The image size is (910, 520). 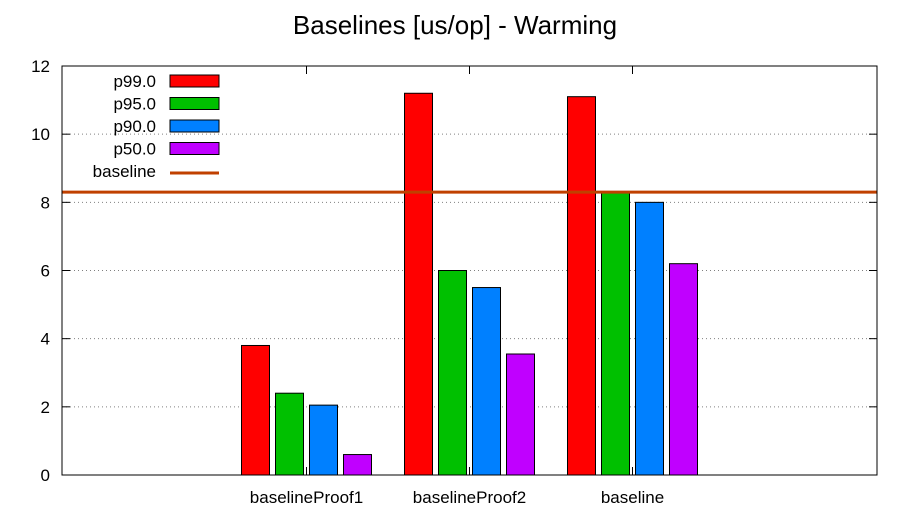 What do you see at coordinates (455, 25) in the screenshot?
I see `chart-title: Baselines [us/op] - Warming` at bounding box center [455, 25].